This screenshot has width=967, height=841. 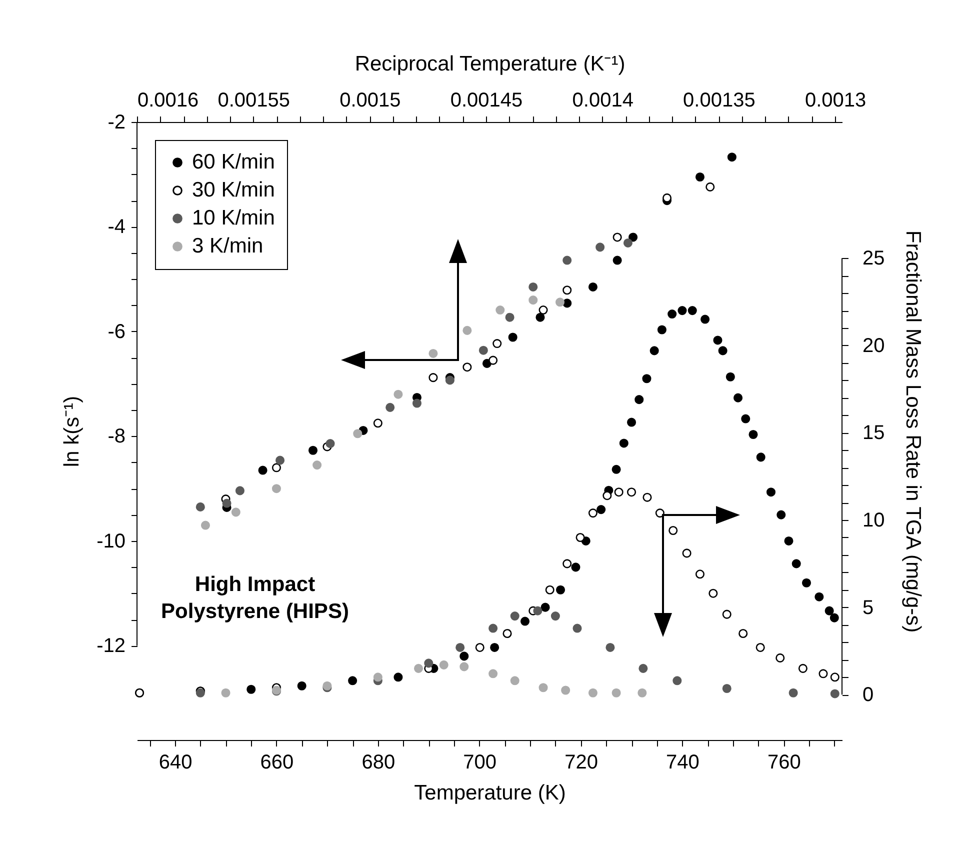 What do you see at coordinates (873, 521) in the screenshot?
I see `y2-tick-label: 10` at bounding box center [873, 521].